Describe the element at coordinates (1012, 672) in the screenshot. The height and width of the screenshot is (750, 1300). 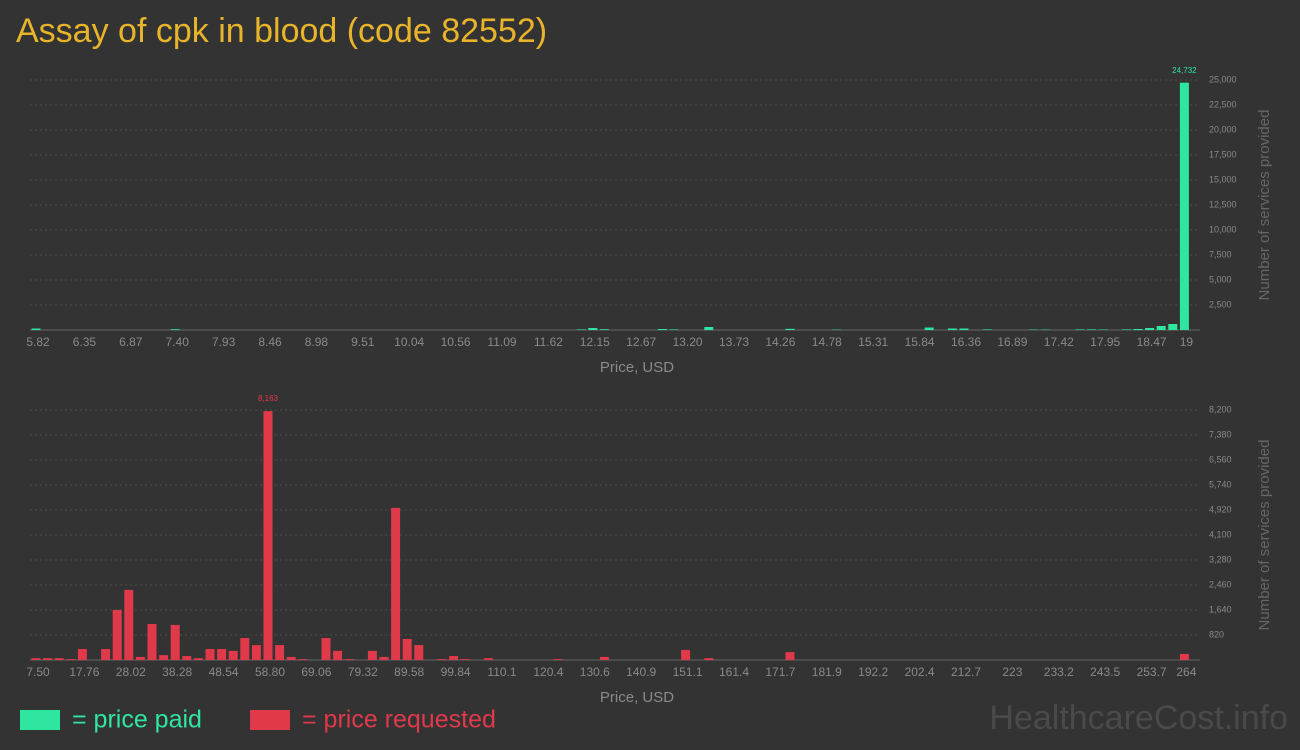
I see `x-tick-label: 223` at that location.